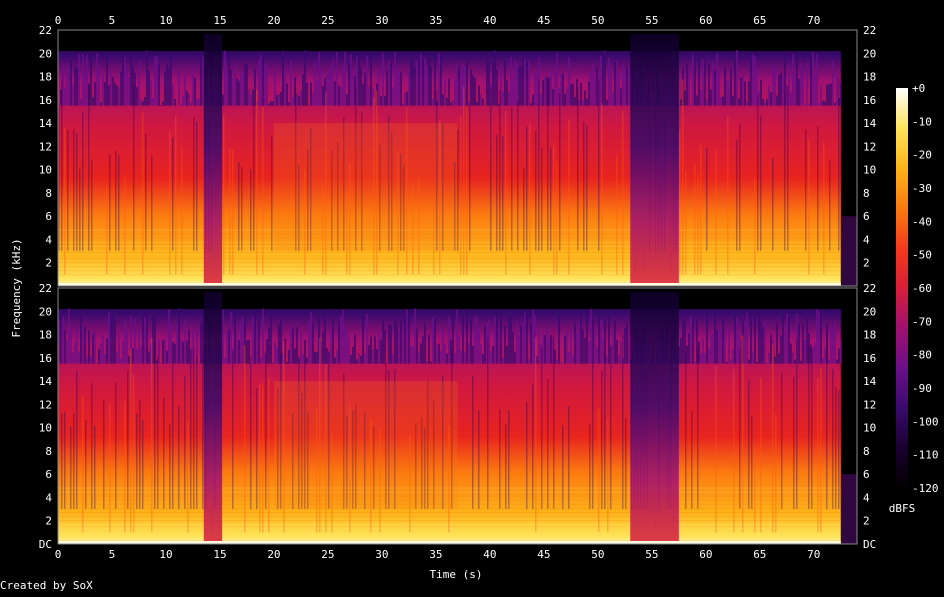  Describe the element at coordinates (489, 554) in the screenshot. I see `x-tick-label: 40` at that location.